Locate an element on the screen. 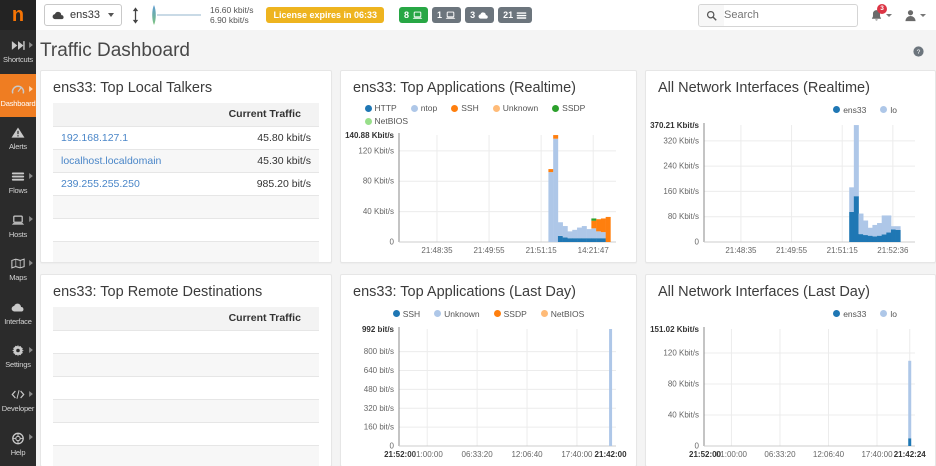  host-link: localhost.localdomain is located at coordinates (111, 160).